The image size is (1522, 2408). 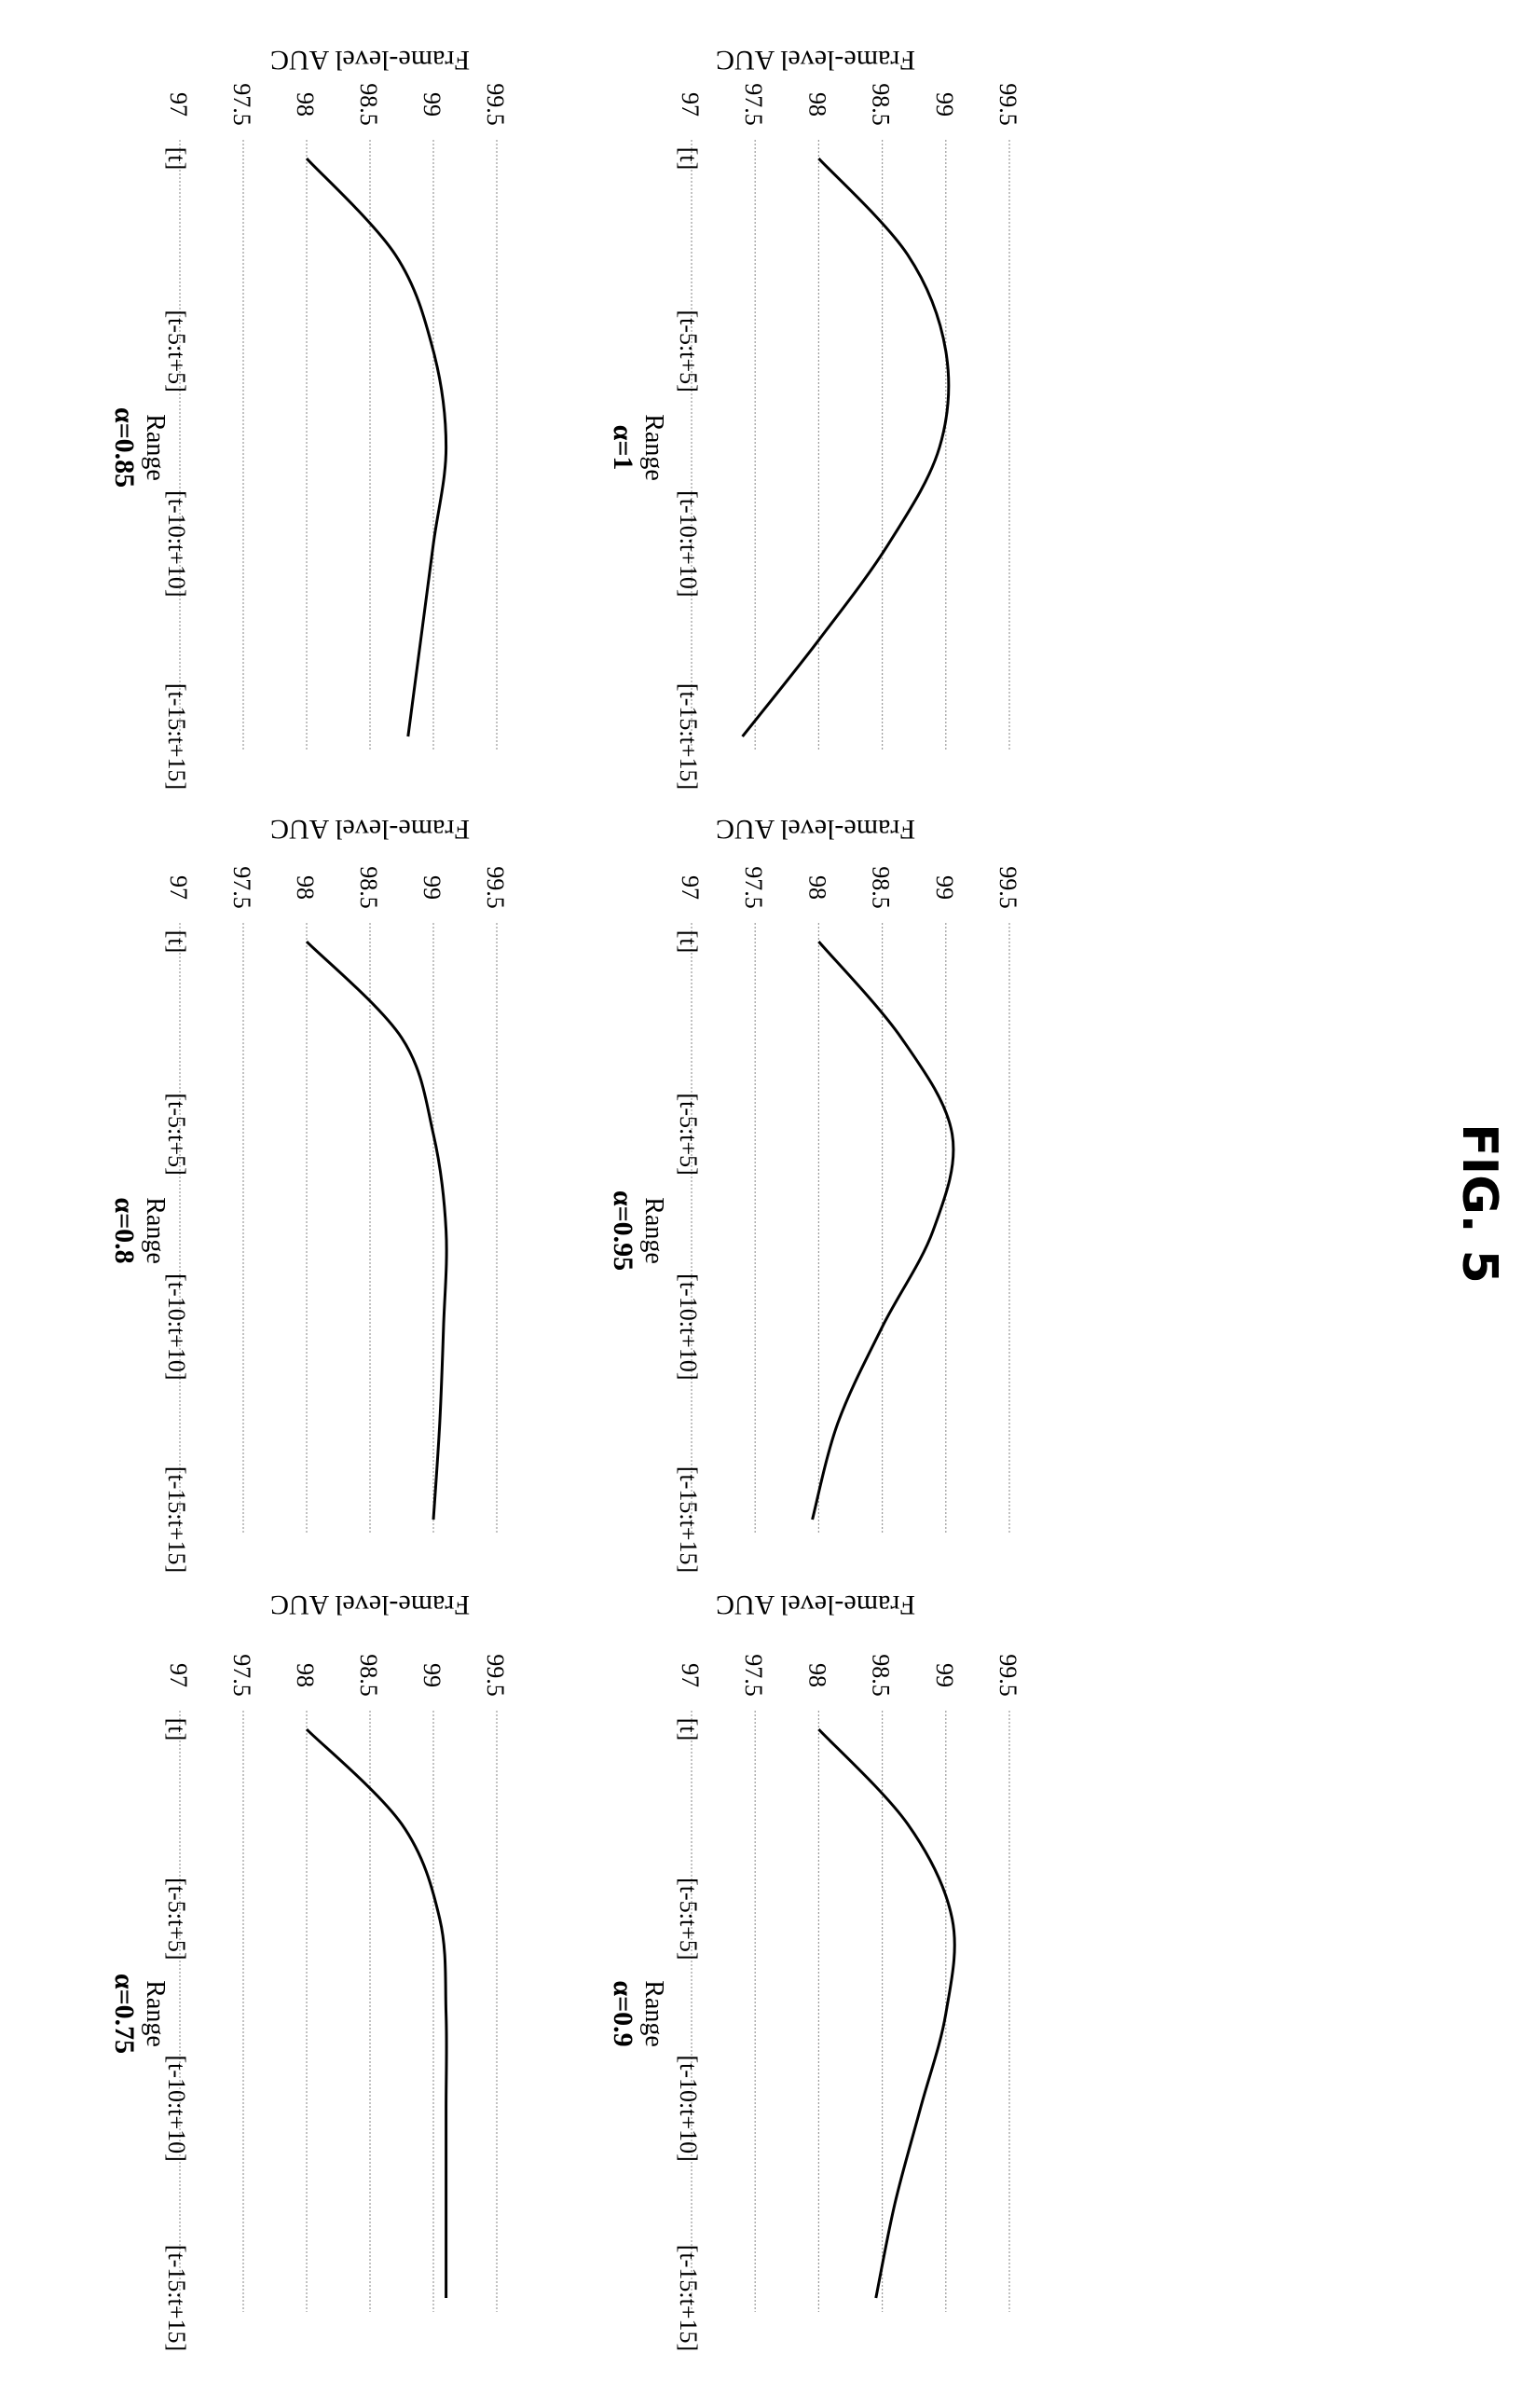 What do you see at coordinates (623, 2013) in the screenshot?
I see `alpha-caption: α=0.9` at bounding box center [623, 2013].